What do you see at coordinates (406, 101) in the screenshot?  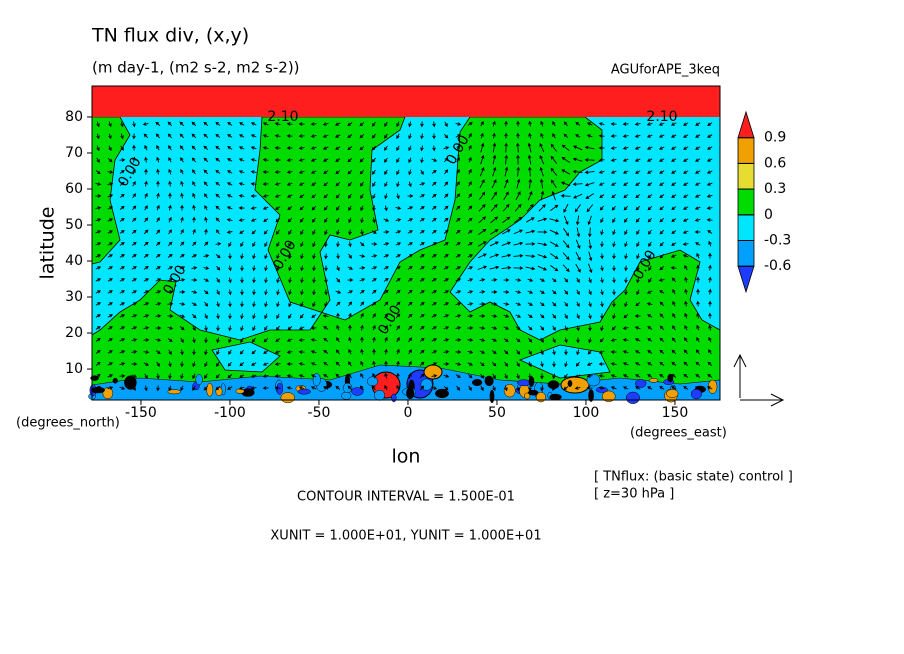 I see `masked-region` at bounding box center [406, 101].